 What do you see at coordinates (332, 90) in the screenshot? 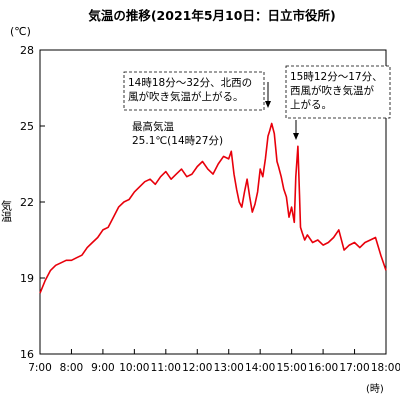
I see `annotation-text-line: 西風が吹き気温が` at bounding box center [332, 90].